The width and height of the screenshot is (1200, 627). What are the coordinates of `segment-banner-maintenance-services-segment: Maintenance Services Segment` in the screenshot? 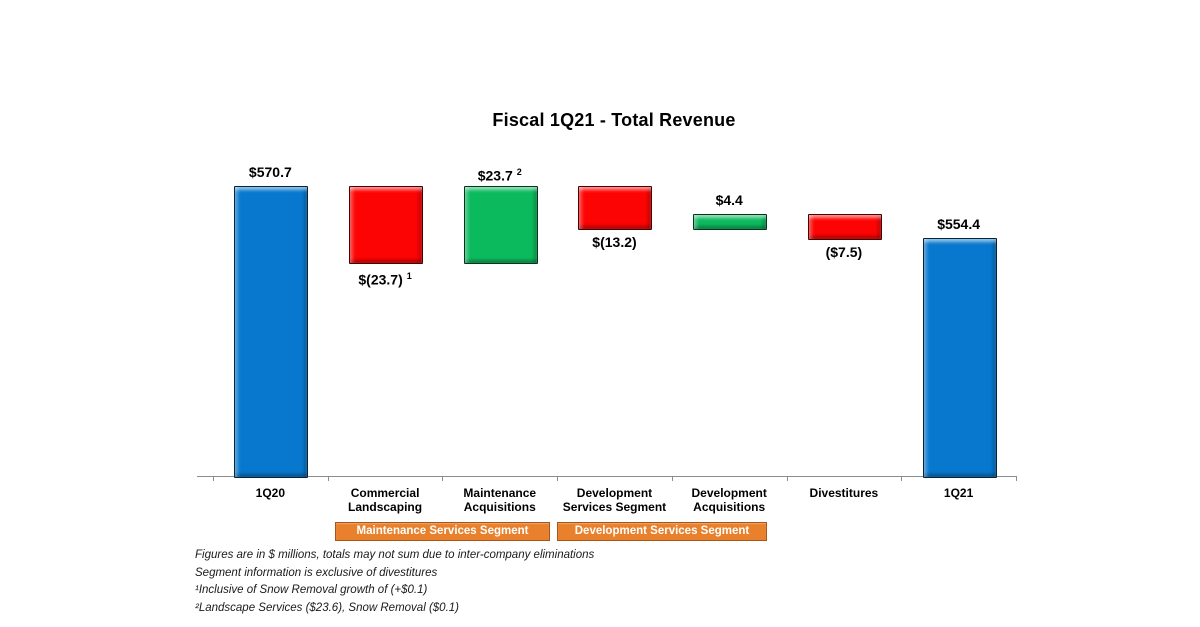 It's located at (442, 531).